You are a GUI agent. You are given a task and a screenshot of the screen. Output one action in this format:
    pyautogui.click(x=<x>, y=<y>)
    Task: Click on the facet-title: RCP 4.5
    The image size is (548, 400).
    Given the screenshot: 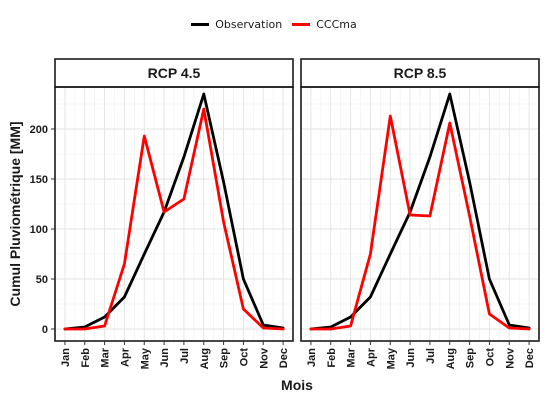 What is the action you would take?
    pyautogui.click(x=174, y=73)
    